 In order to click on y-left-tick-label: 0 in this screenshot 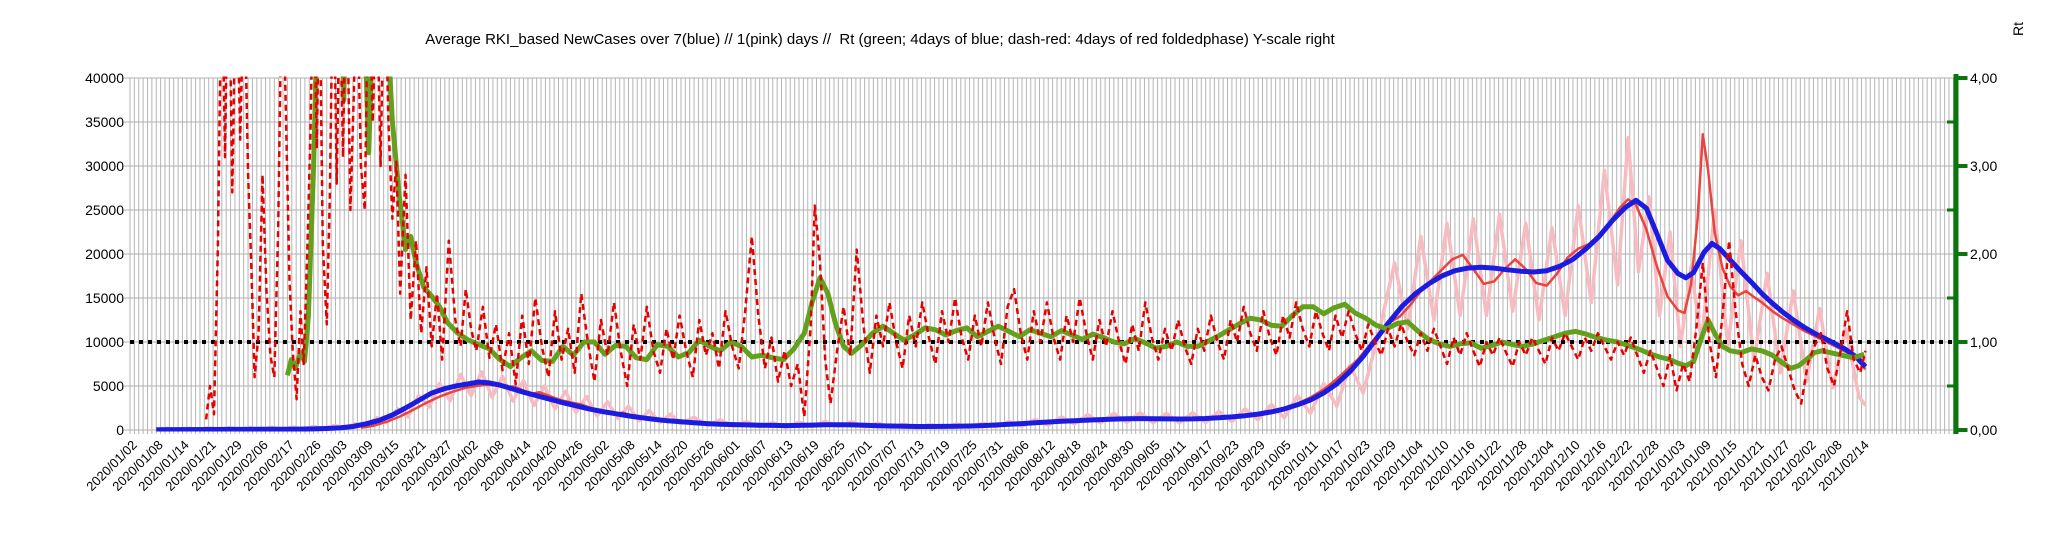, I will do `click(120, 430)`.